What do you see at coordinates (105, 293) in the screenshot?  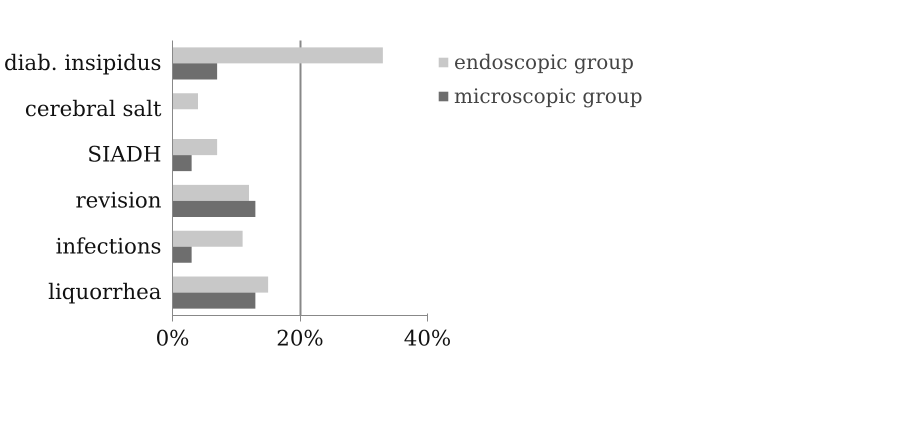 I see `y-tick-label: liquorrhea` at bounding box center [105, 293].